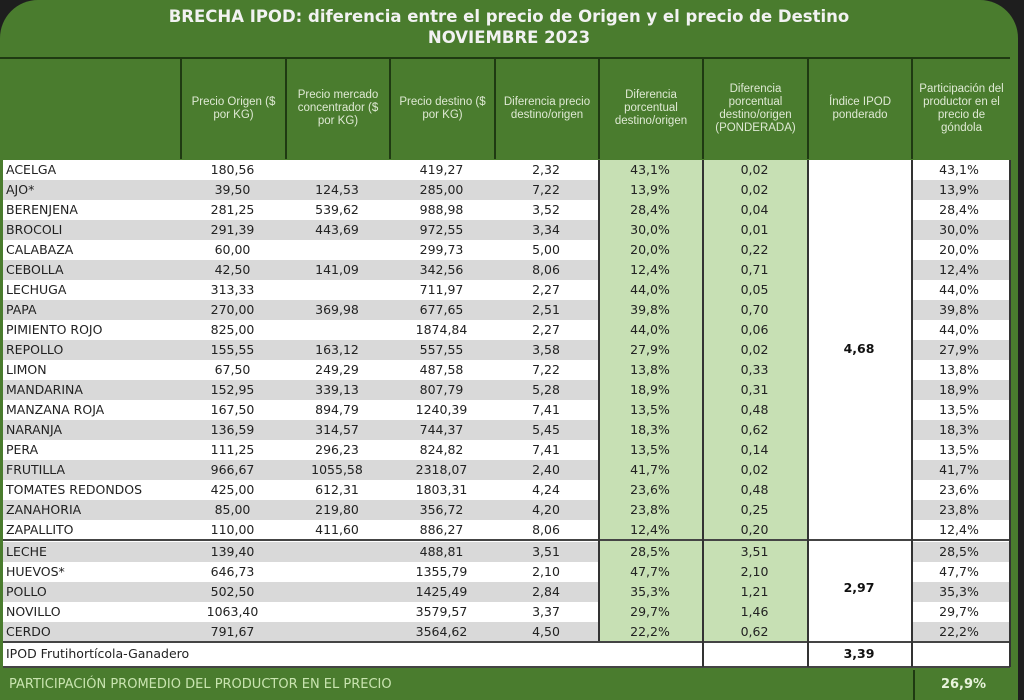 The height and width of the screenshot is (700, 1024). I want to click on column-header: Diferencia porcentual destino/origen, so click(650, 108).